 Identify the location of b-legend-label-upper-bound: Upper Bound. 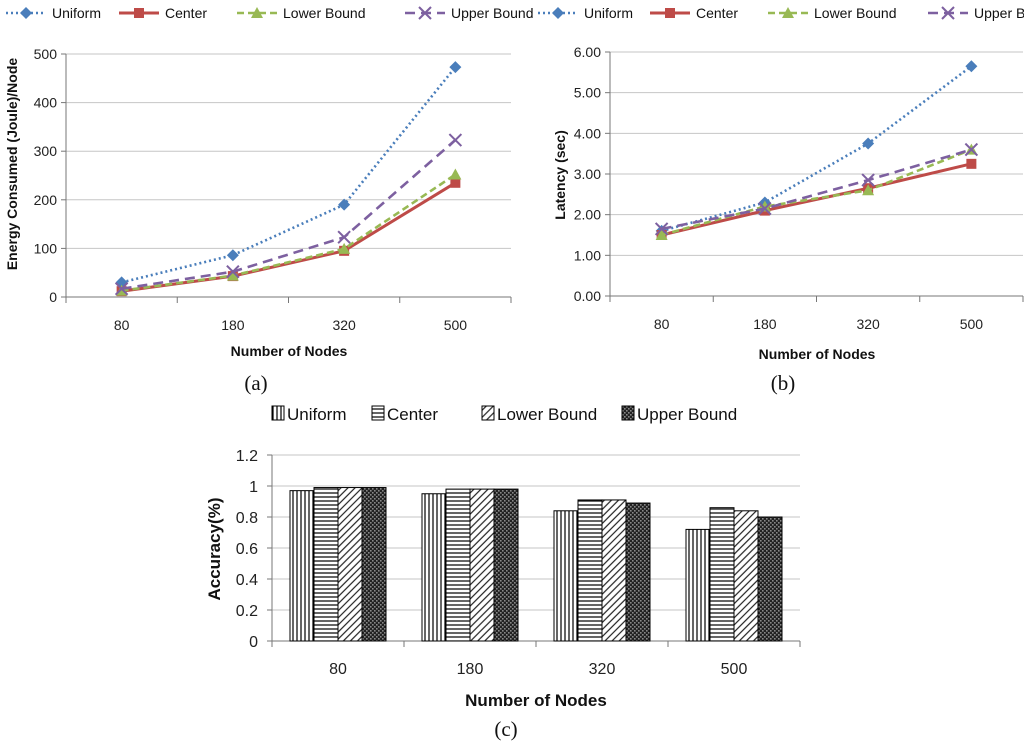
(999, 13).